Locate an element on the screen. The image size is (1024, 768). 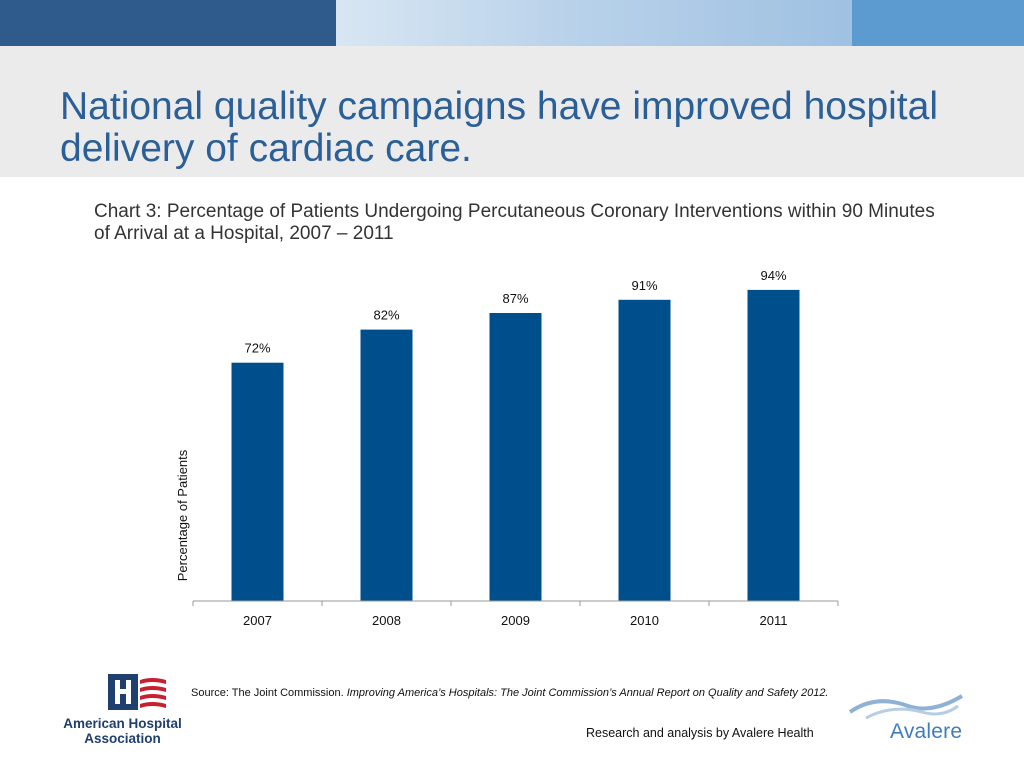
data-label-2011: 94% is located at coordinates (773, 276).